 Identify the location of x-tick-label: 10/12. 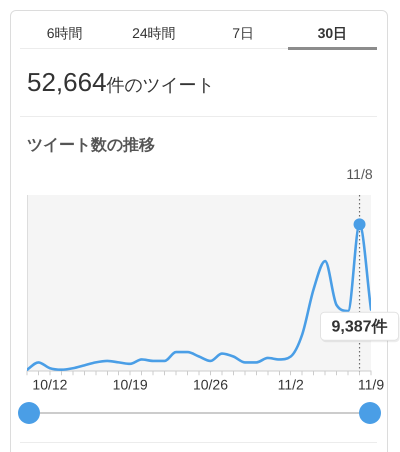
(50, 384).